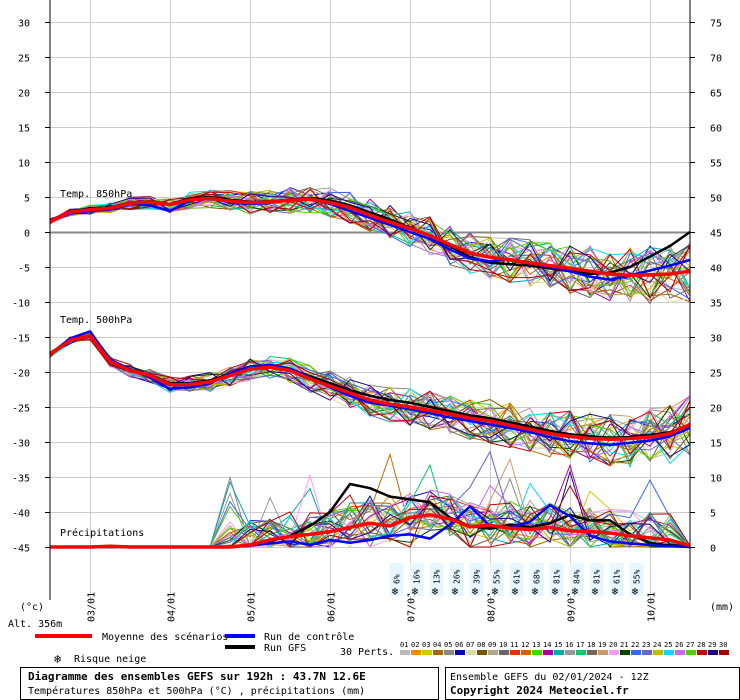 This screenshot has height=700, width=740. I want to click on pert-number: 04, so click(437, 645).